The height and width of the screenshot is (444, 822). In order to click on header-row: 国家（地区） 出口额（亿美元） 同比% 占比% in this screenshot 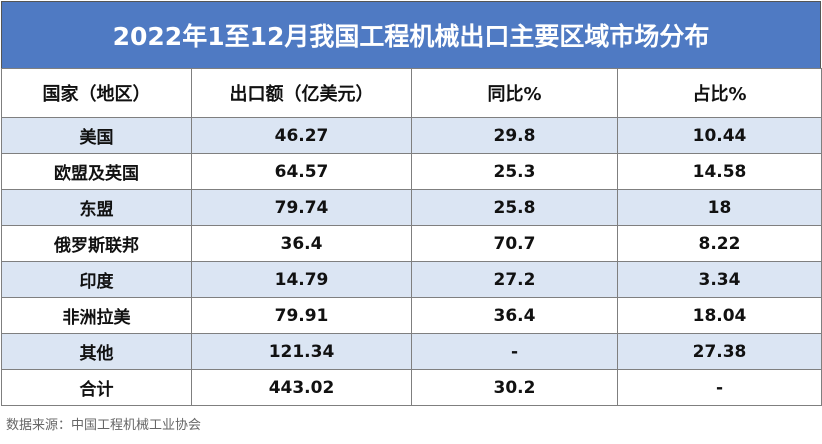, I will do `click(411, 93)`.